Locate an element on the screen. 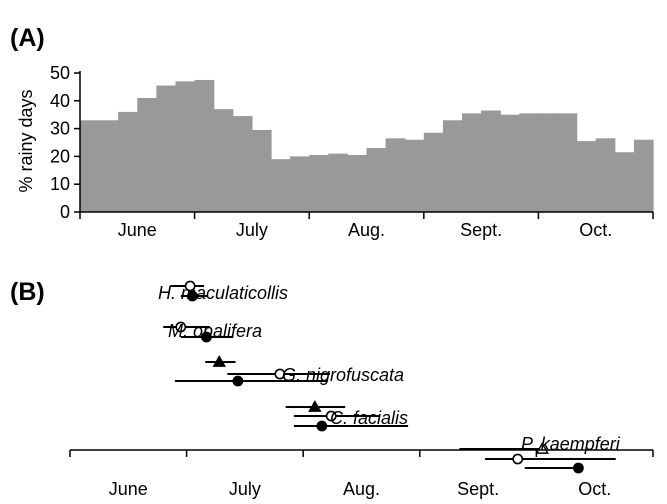  species-label: H. maculaticollis is located at coordinates (223, 293).